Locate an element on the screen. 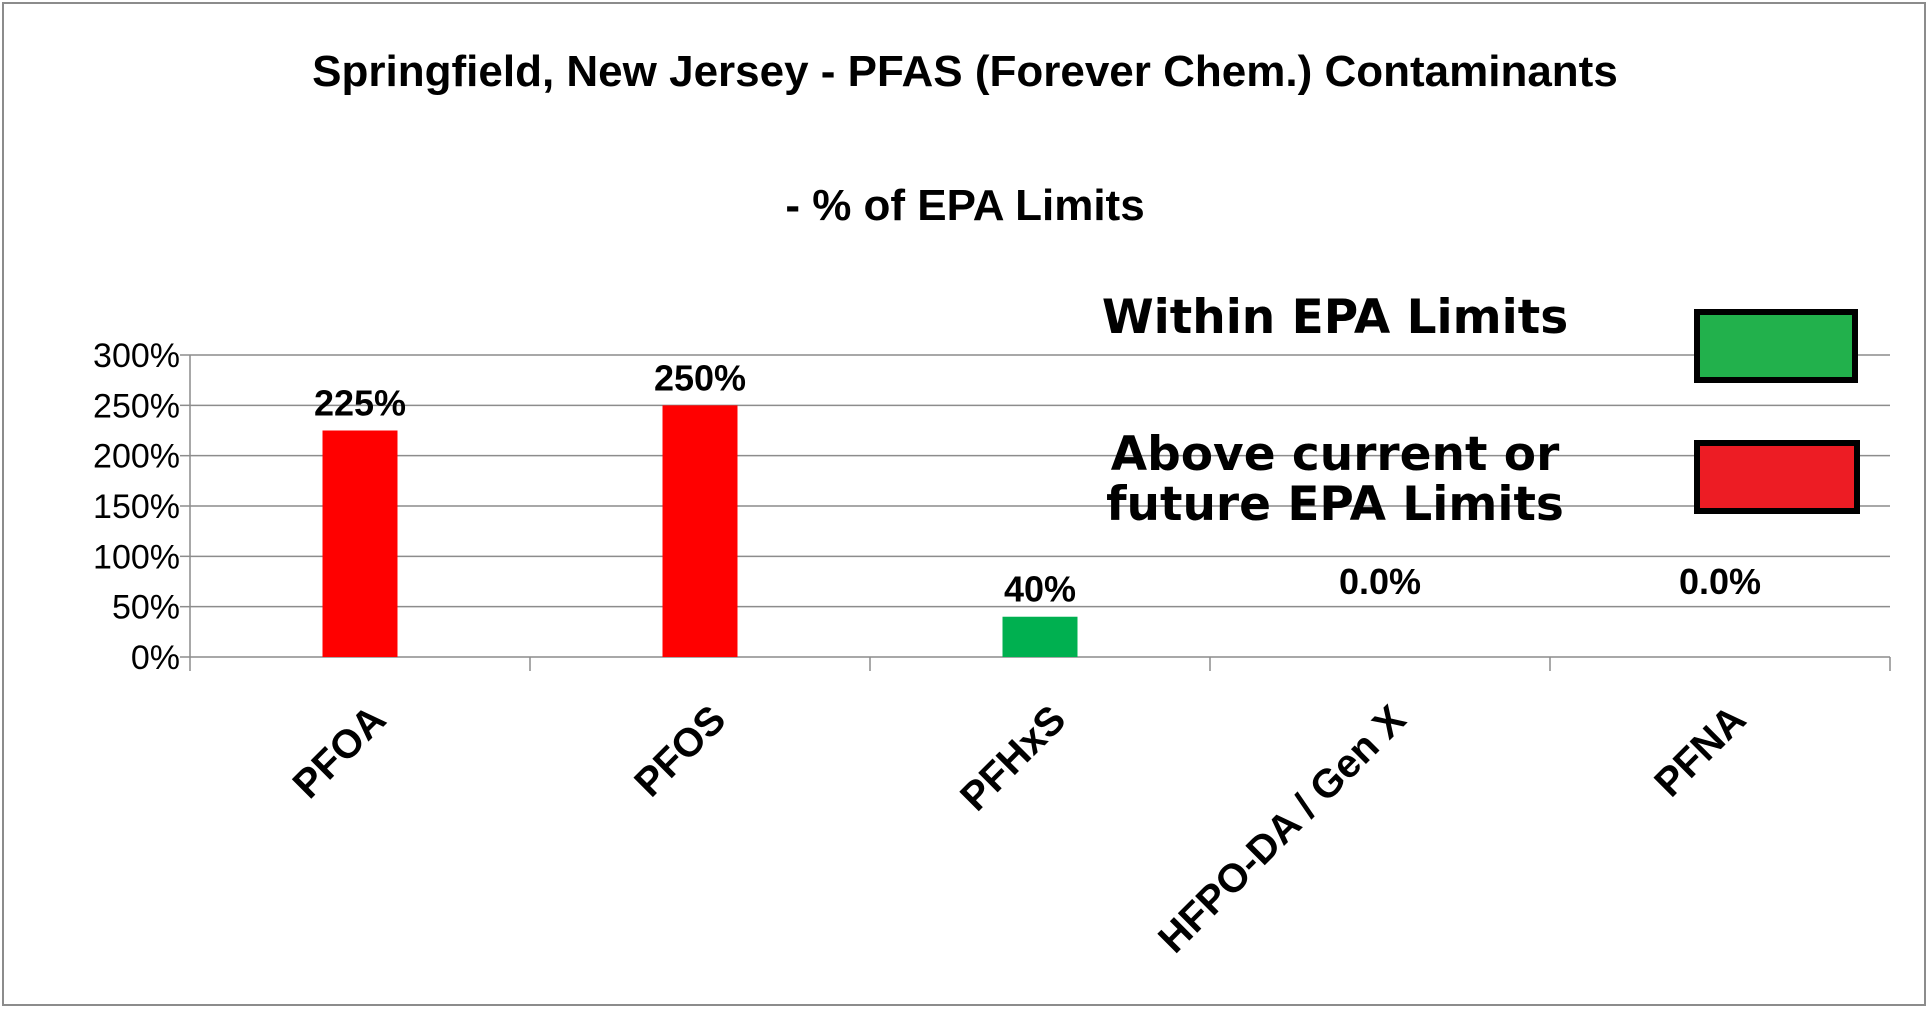 The image size is (1930, 1010). y-tick-labels: 0% 50% 100% 150% 200% 250% 300% is located at coordinates (136, 507).